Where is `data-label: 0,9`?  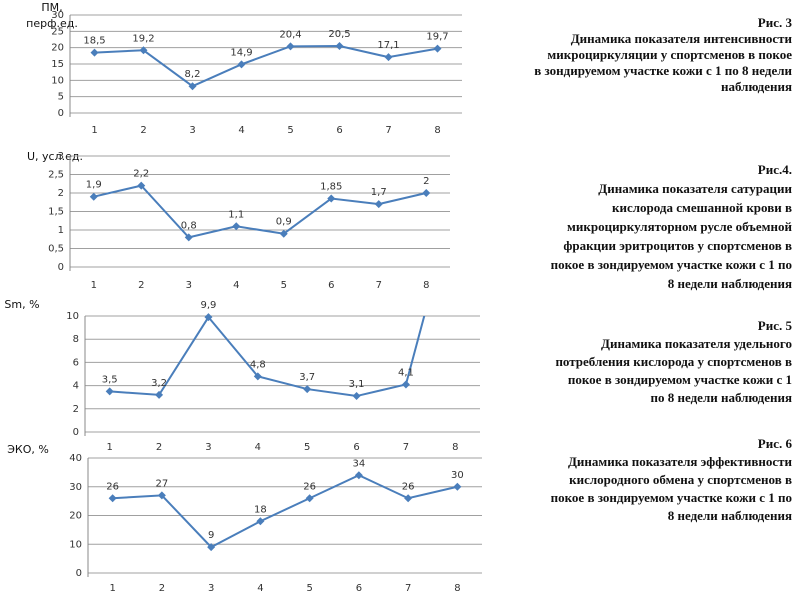
data-label: 0,9 is located at coordinates (284, 222).